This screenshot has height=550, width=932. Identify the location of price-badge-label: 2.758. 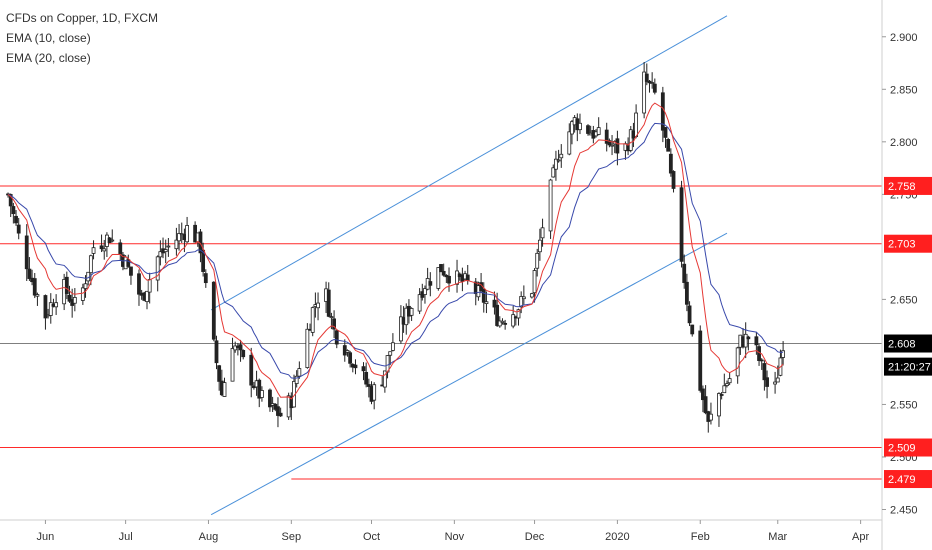
(902, 187).